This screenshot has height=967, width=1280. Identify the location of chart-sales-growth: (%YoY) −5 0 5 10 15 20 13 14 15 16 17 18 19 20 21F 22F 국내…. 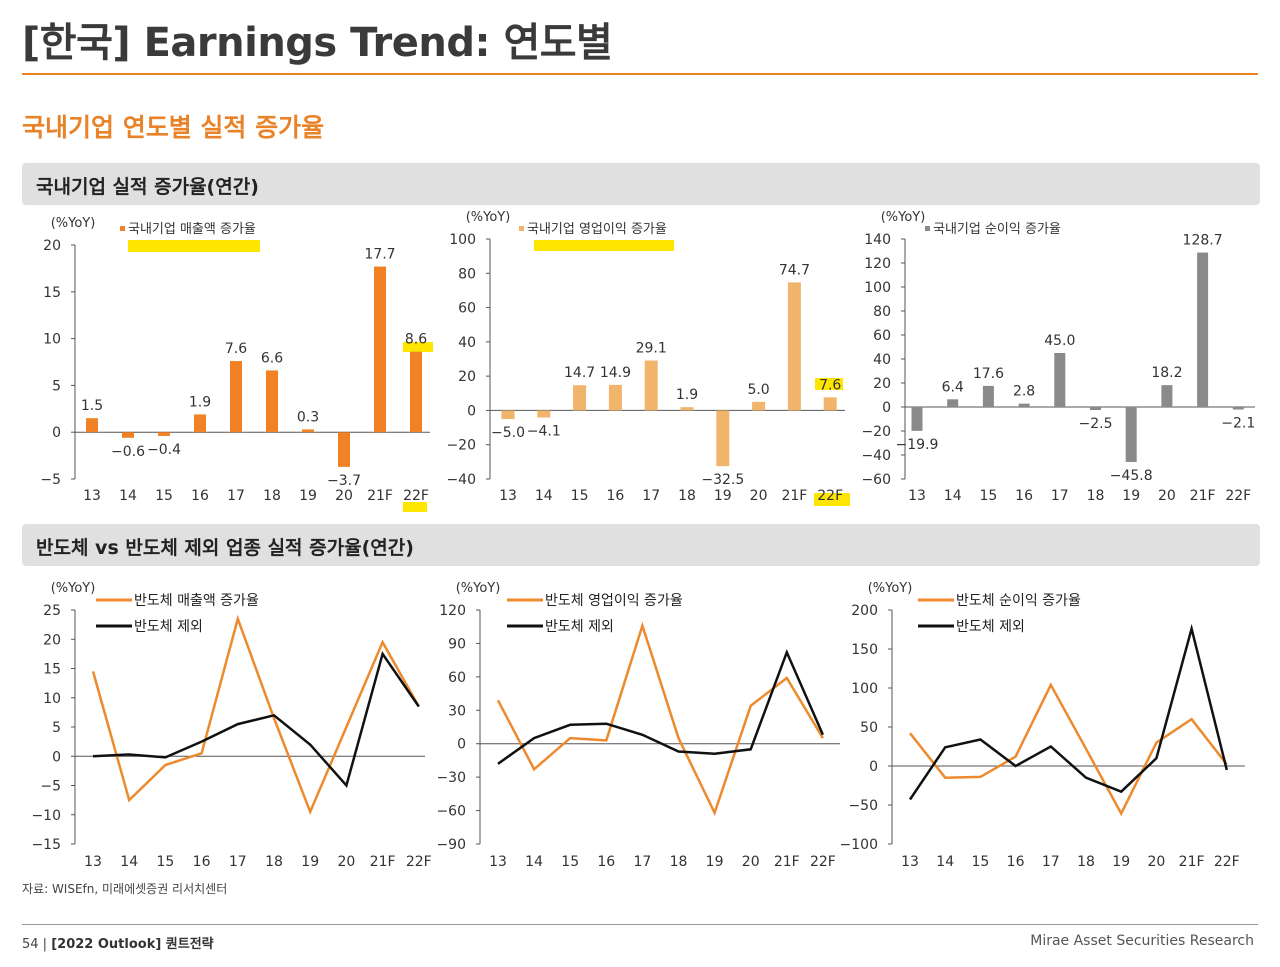
(236, 364).